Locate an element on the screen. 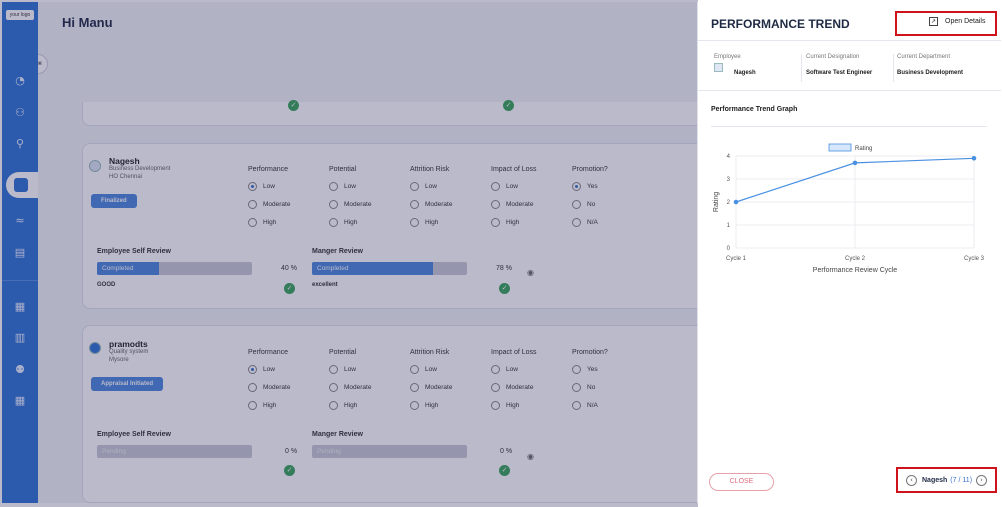  y-tick-label: 4 is located at coordinates (729, 157).